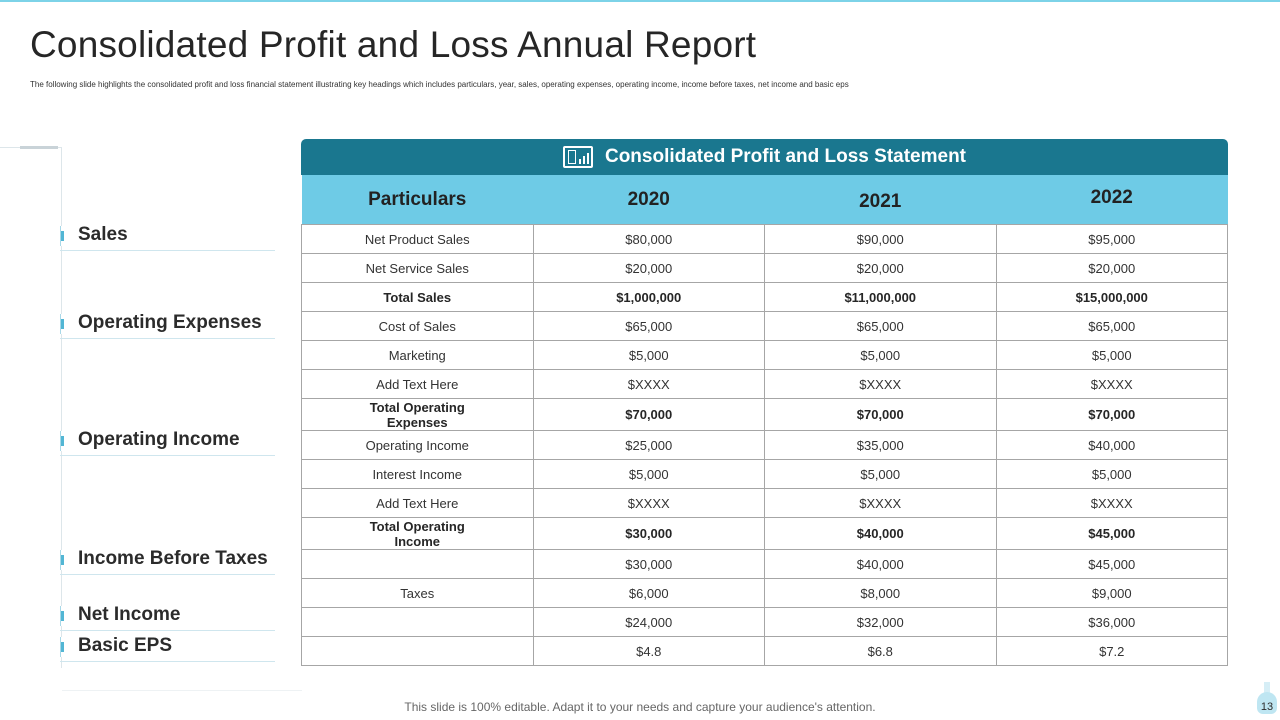  I want to click on side-item-sales: Sales, so click(167, 236).